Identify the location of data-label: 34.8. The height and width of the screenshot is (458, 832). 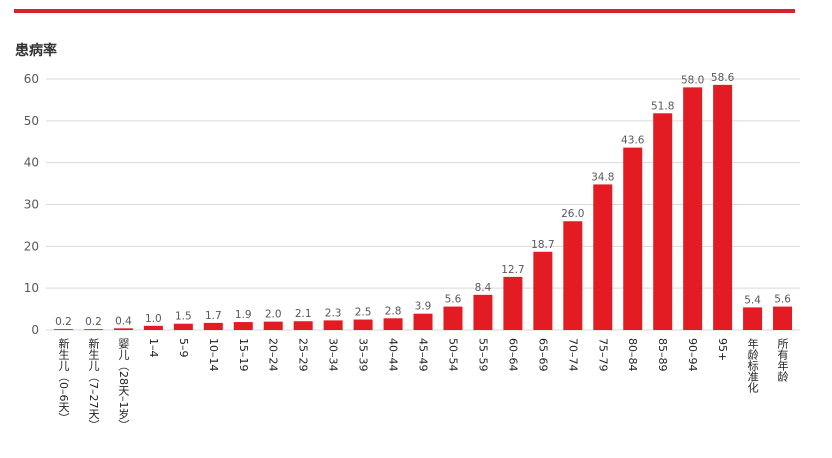
(602, 177).